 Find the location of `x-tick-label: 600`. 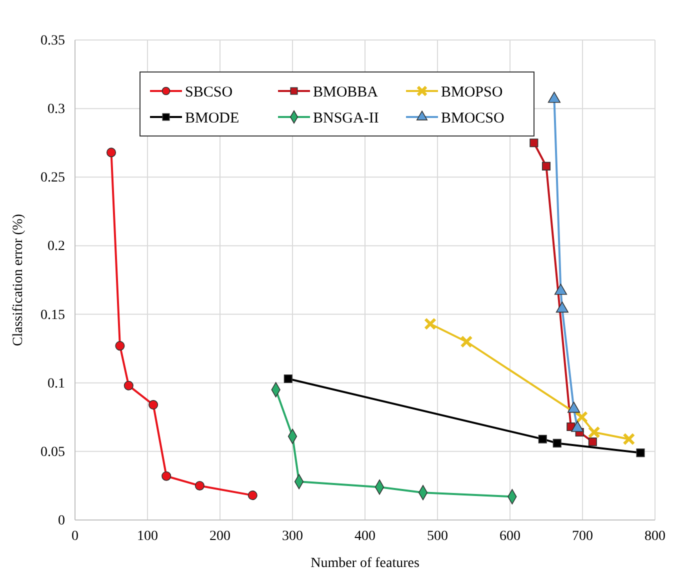

x-tick-label: 600 is located at coordinates (510, 536).